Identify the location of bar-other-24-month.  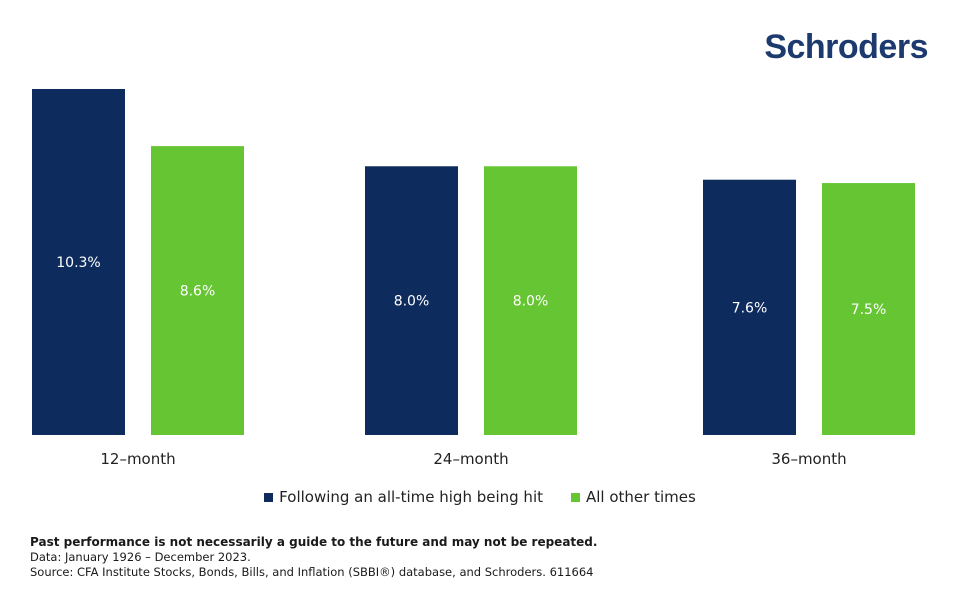
(530, 300).